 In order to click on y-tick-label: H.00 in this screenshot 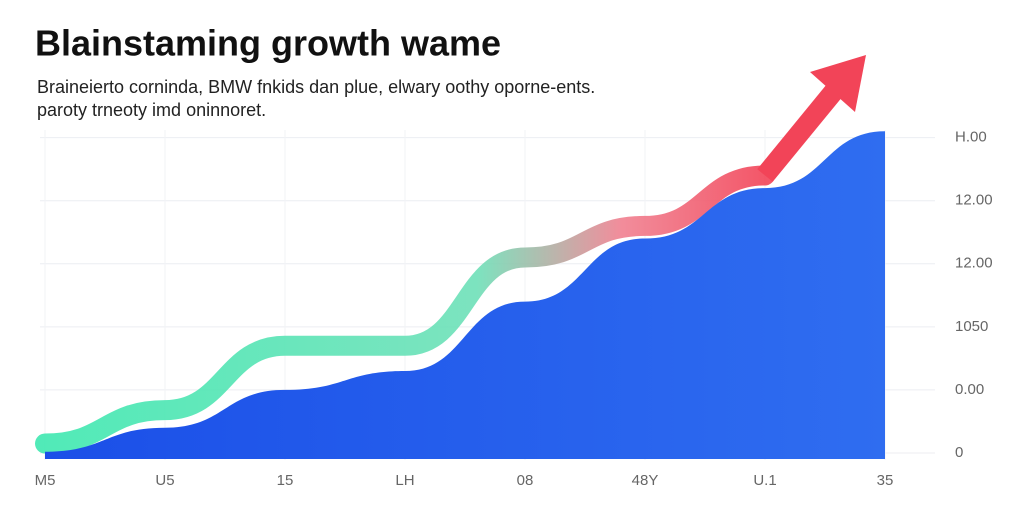, I will do `click(971, 137)`.